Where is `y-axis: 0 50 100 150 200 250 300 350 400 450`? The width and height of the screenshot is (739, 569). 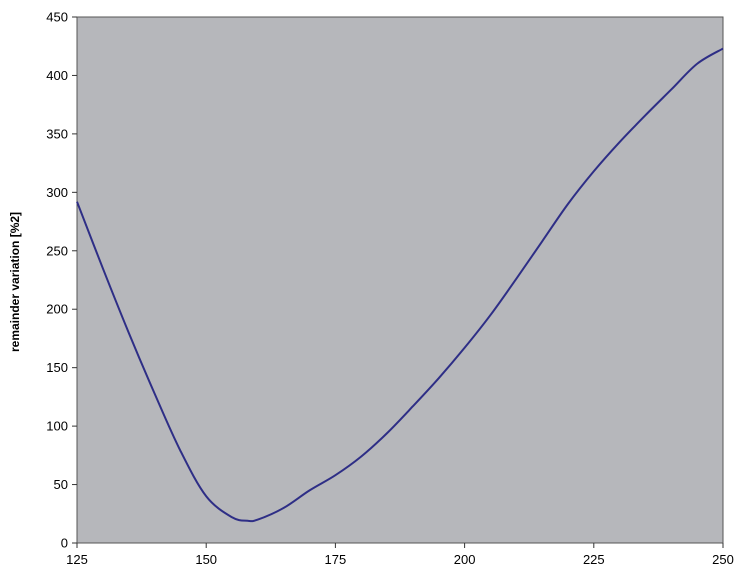
y-axis: 0 50 100 150 200 250 300 350 400 450 is located at coordinates (61, 280).